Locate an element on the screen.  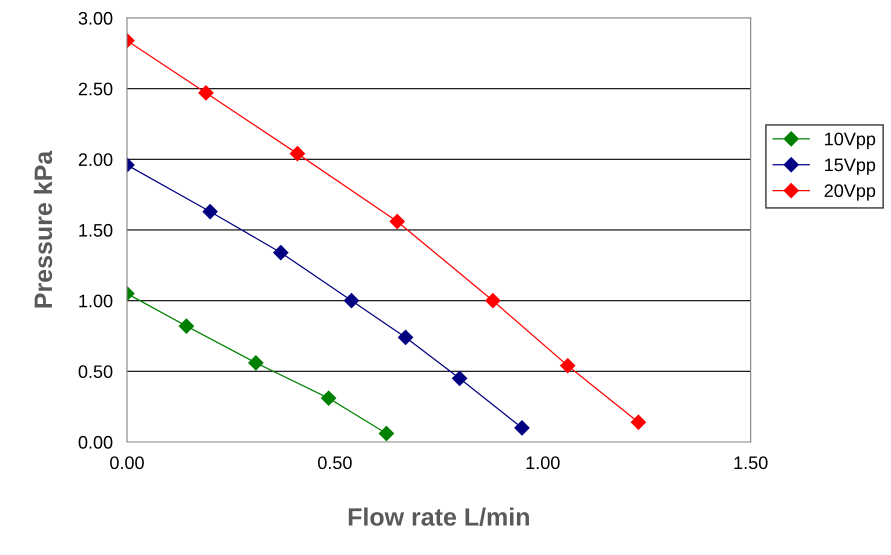
y-tick-label: 1.00 is located at coordinates (95, 301).